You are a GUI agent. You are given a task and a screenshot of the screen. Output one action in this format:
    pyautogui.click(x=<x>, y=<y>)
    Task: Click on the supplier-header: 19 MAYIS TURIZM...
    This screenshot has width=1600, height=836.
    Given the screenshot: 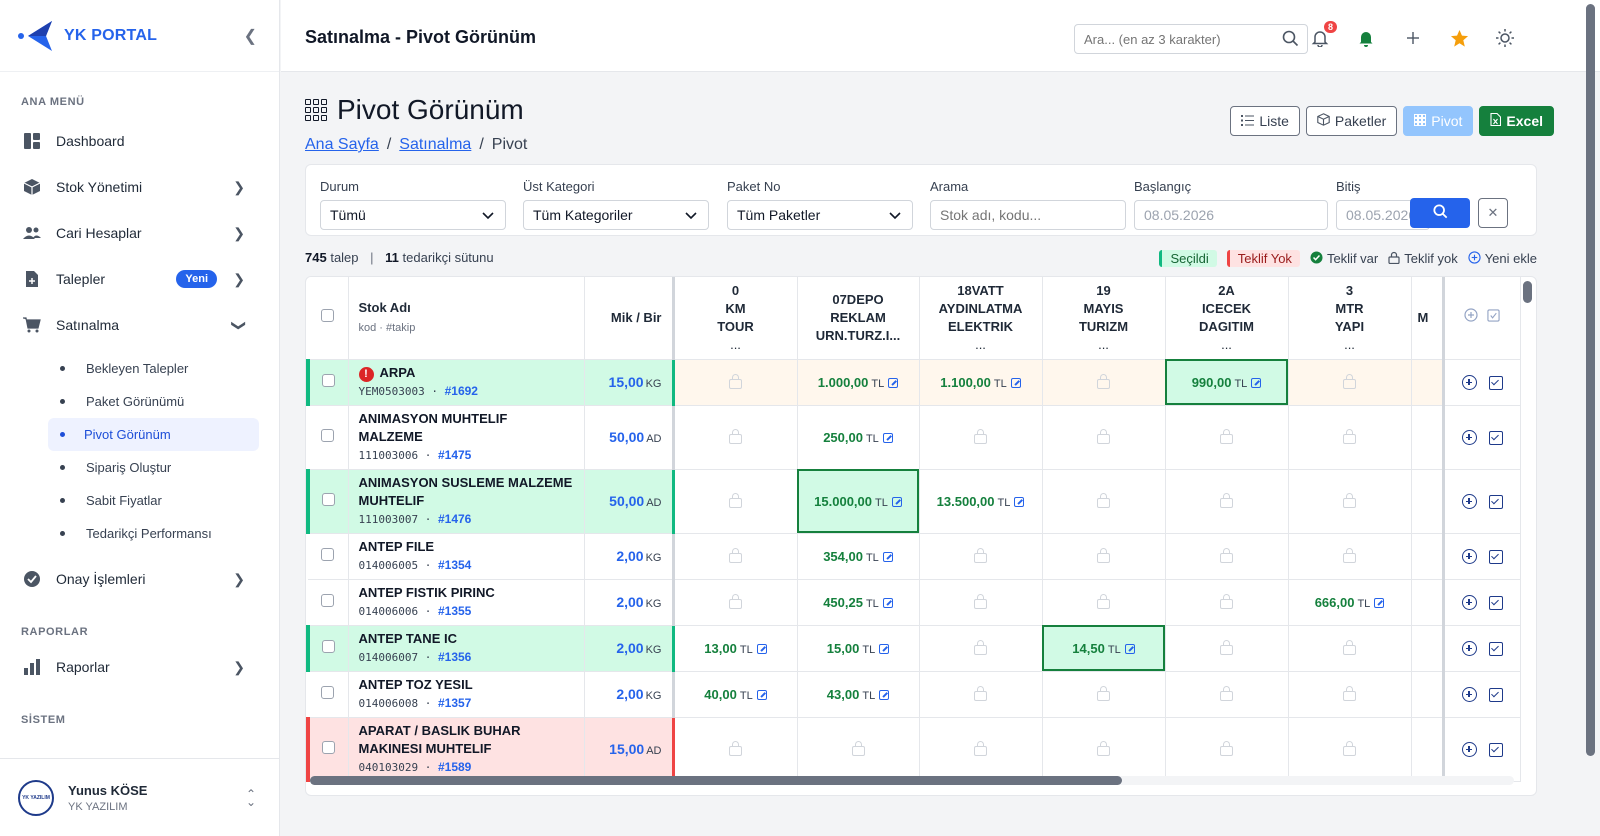 What is the action you would take?
    pyautogui.click(x=1104, y=318)
    